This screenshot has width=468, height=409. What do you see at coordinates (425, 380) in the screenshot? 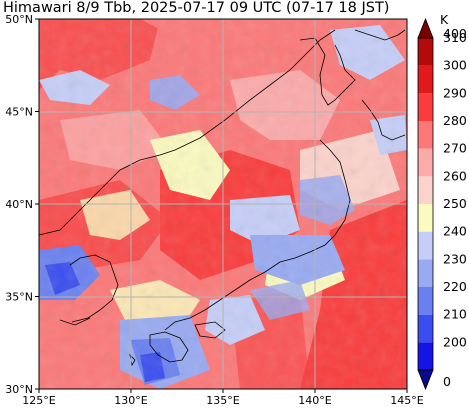
I see `colorbar-extend-min` at bounding box center [425, 380].